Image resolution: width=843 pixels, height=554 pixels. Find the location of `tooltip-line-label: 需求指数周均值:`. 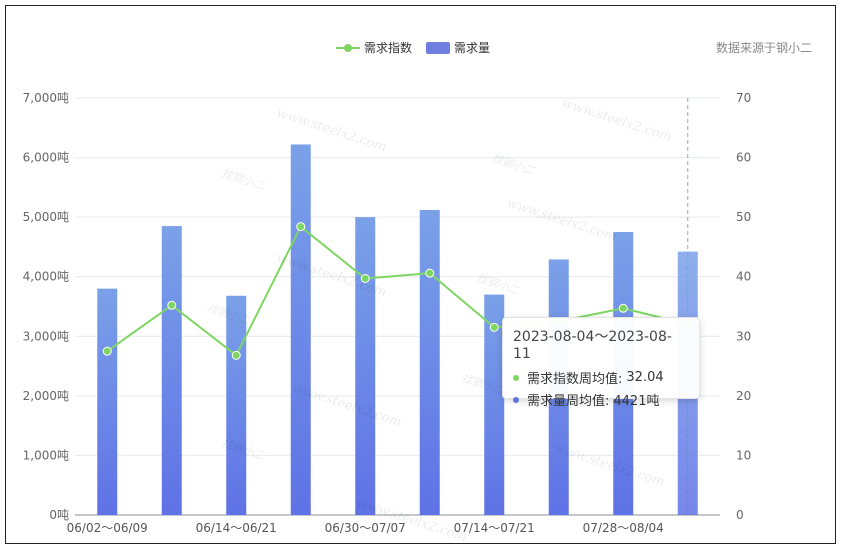

tooltip-line-label: 需求指数周均值: is located at coordinates (575, 379).